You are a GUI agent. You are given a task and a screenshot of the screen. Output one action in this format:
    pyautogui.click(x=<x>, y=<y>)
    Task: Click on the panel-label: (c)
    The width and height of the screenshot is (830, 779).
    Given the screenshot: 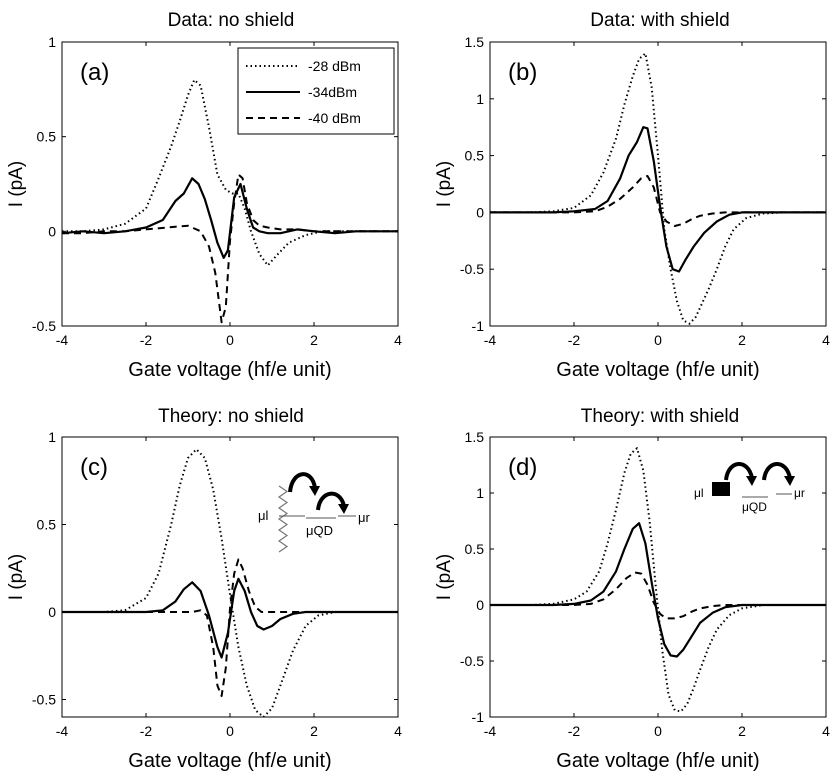 What is the action you would take?
    pyautogui.click(x=94, y=467)
    